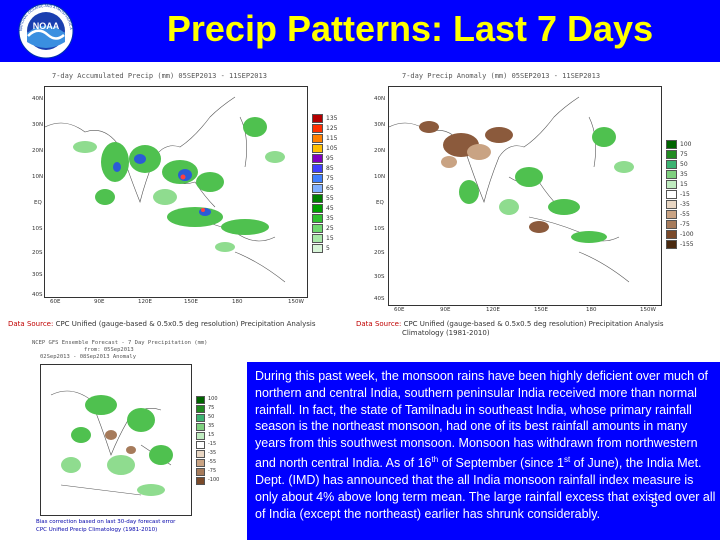 The image size is (720, 540). What do you see at coordinates (99, 302) in the screenshot?
I see `total-lon-label: 90E` at bounding box center [99, 302].